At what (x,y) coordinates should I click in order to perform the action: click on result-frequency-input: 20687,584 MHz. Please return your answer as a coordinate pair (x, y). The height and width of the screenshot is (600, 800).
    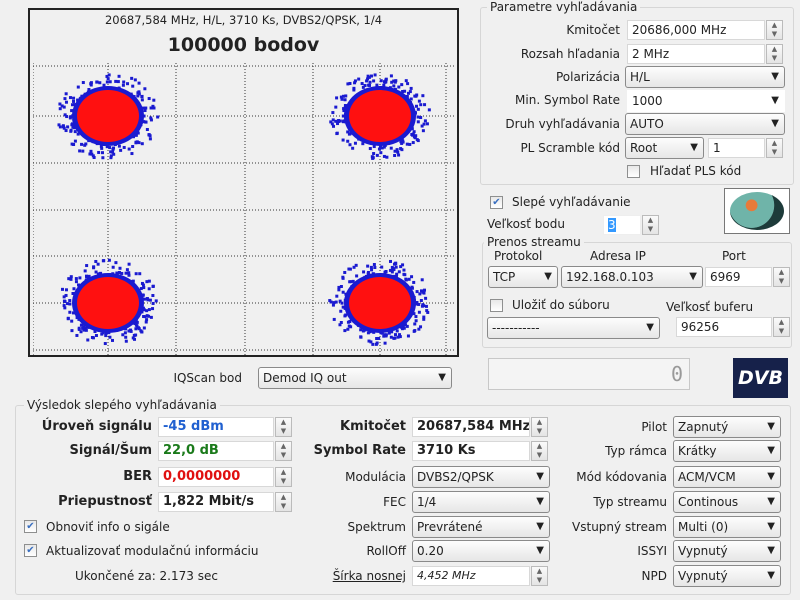
    Looking at the image, I should click on (471, 427).